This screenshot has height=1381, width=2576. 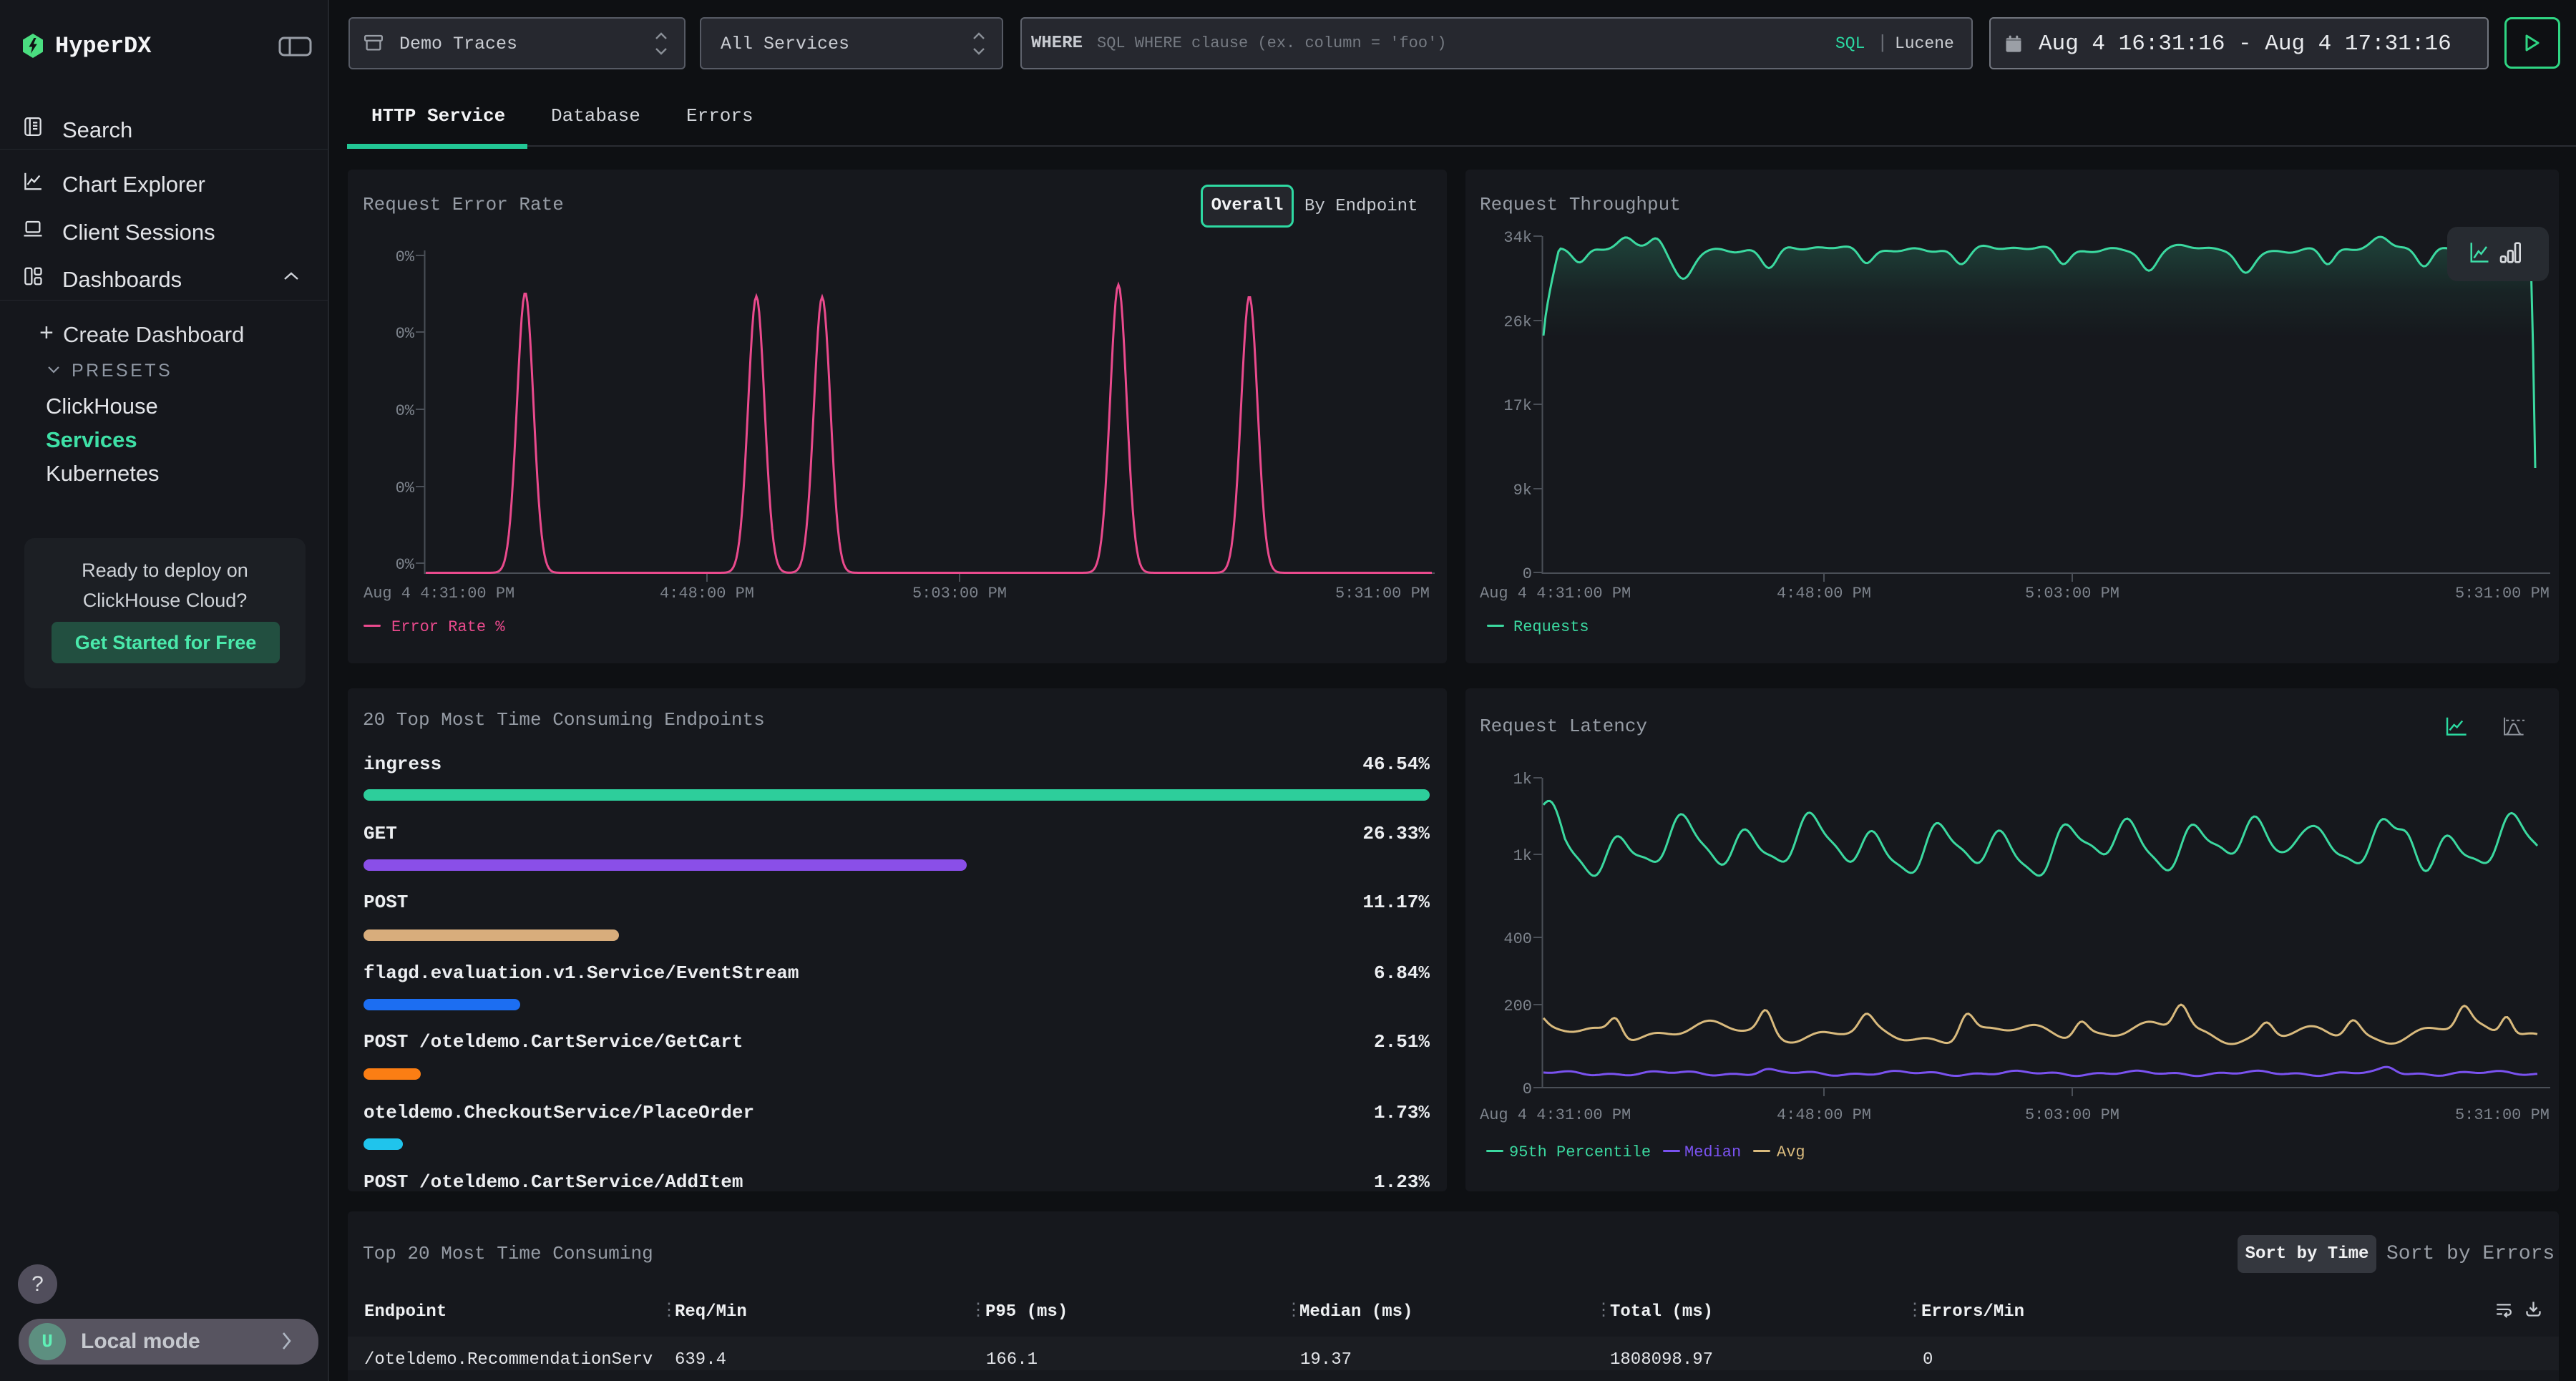 What do you see at coordinates (1522, 490) in the screenshot?
I see `svg-text: 9k` at bounding box center [1522, 490].